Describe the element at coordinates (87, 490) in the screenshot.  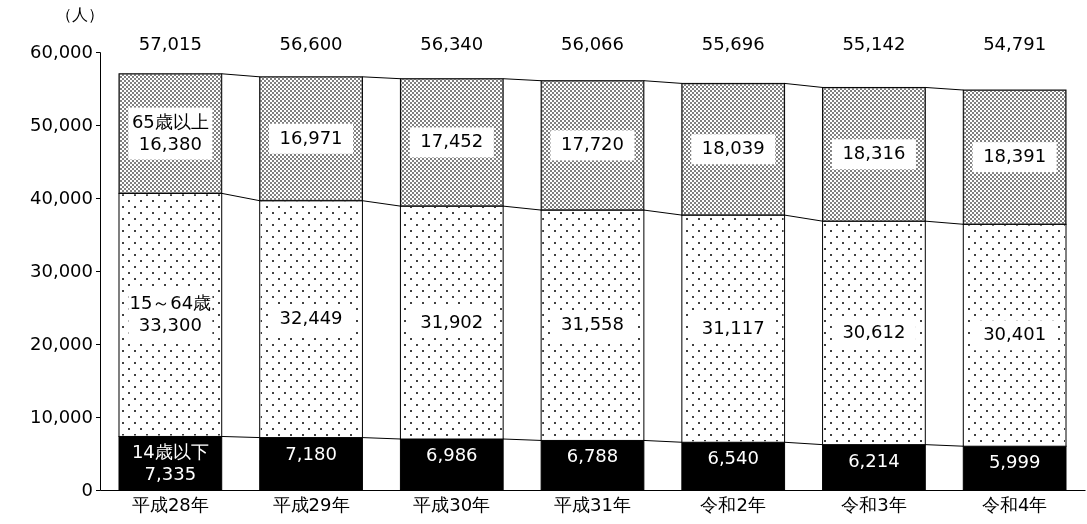
I see `y-tick-label: 0` at that location.